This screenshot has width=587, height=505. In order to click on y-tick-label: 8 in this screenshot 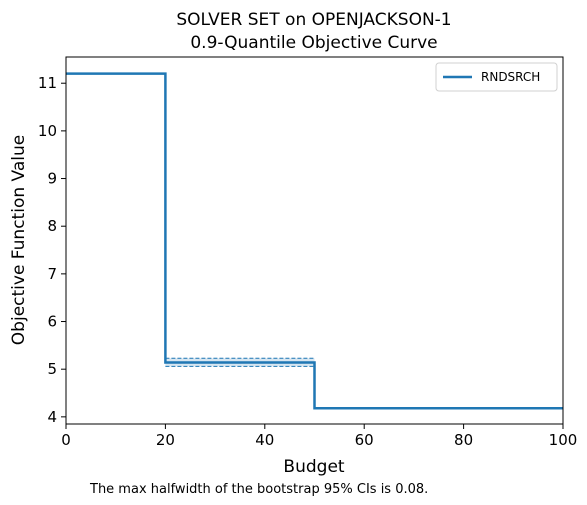, I will do `click(52, 226)`.